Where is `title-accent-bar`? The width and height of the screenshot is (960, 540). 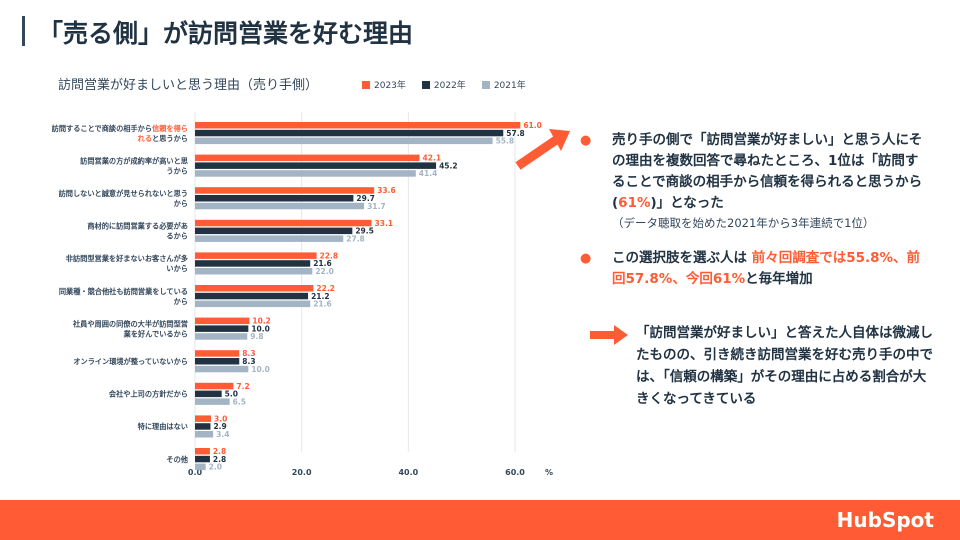 title-accent-bar is located at coordinates (23, 31).